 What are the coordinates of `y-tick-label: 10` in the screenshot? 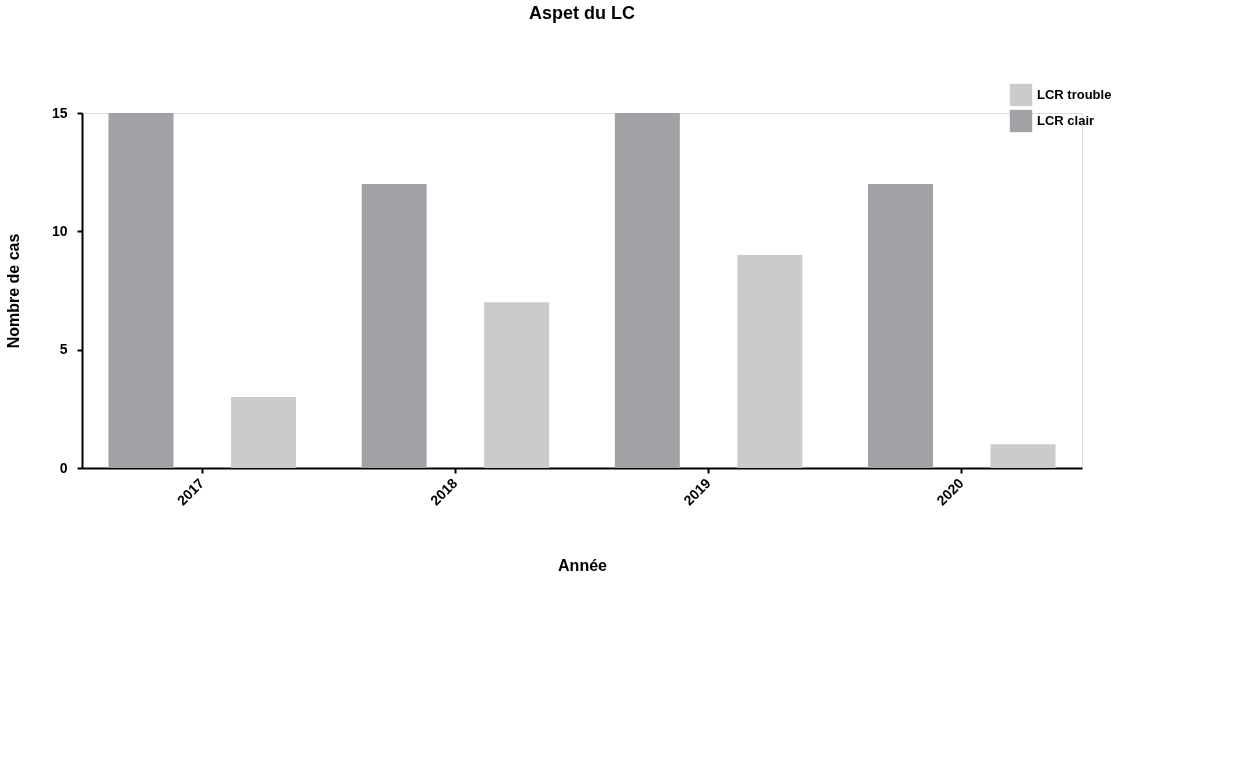 It's located at (59, 230).